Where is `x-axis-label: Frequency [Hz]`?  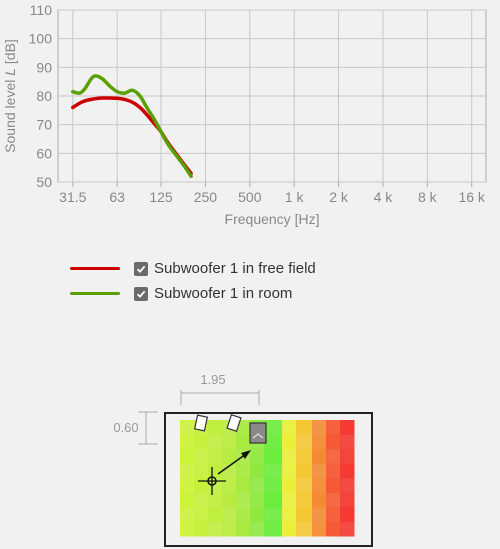 x-axis-label: Frequency [Hz] is located at coordinates (272, 219).